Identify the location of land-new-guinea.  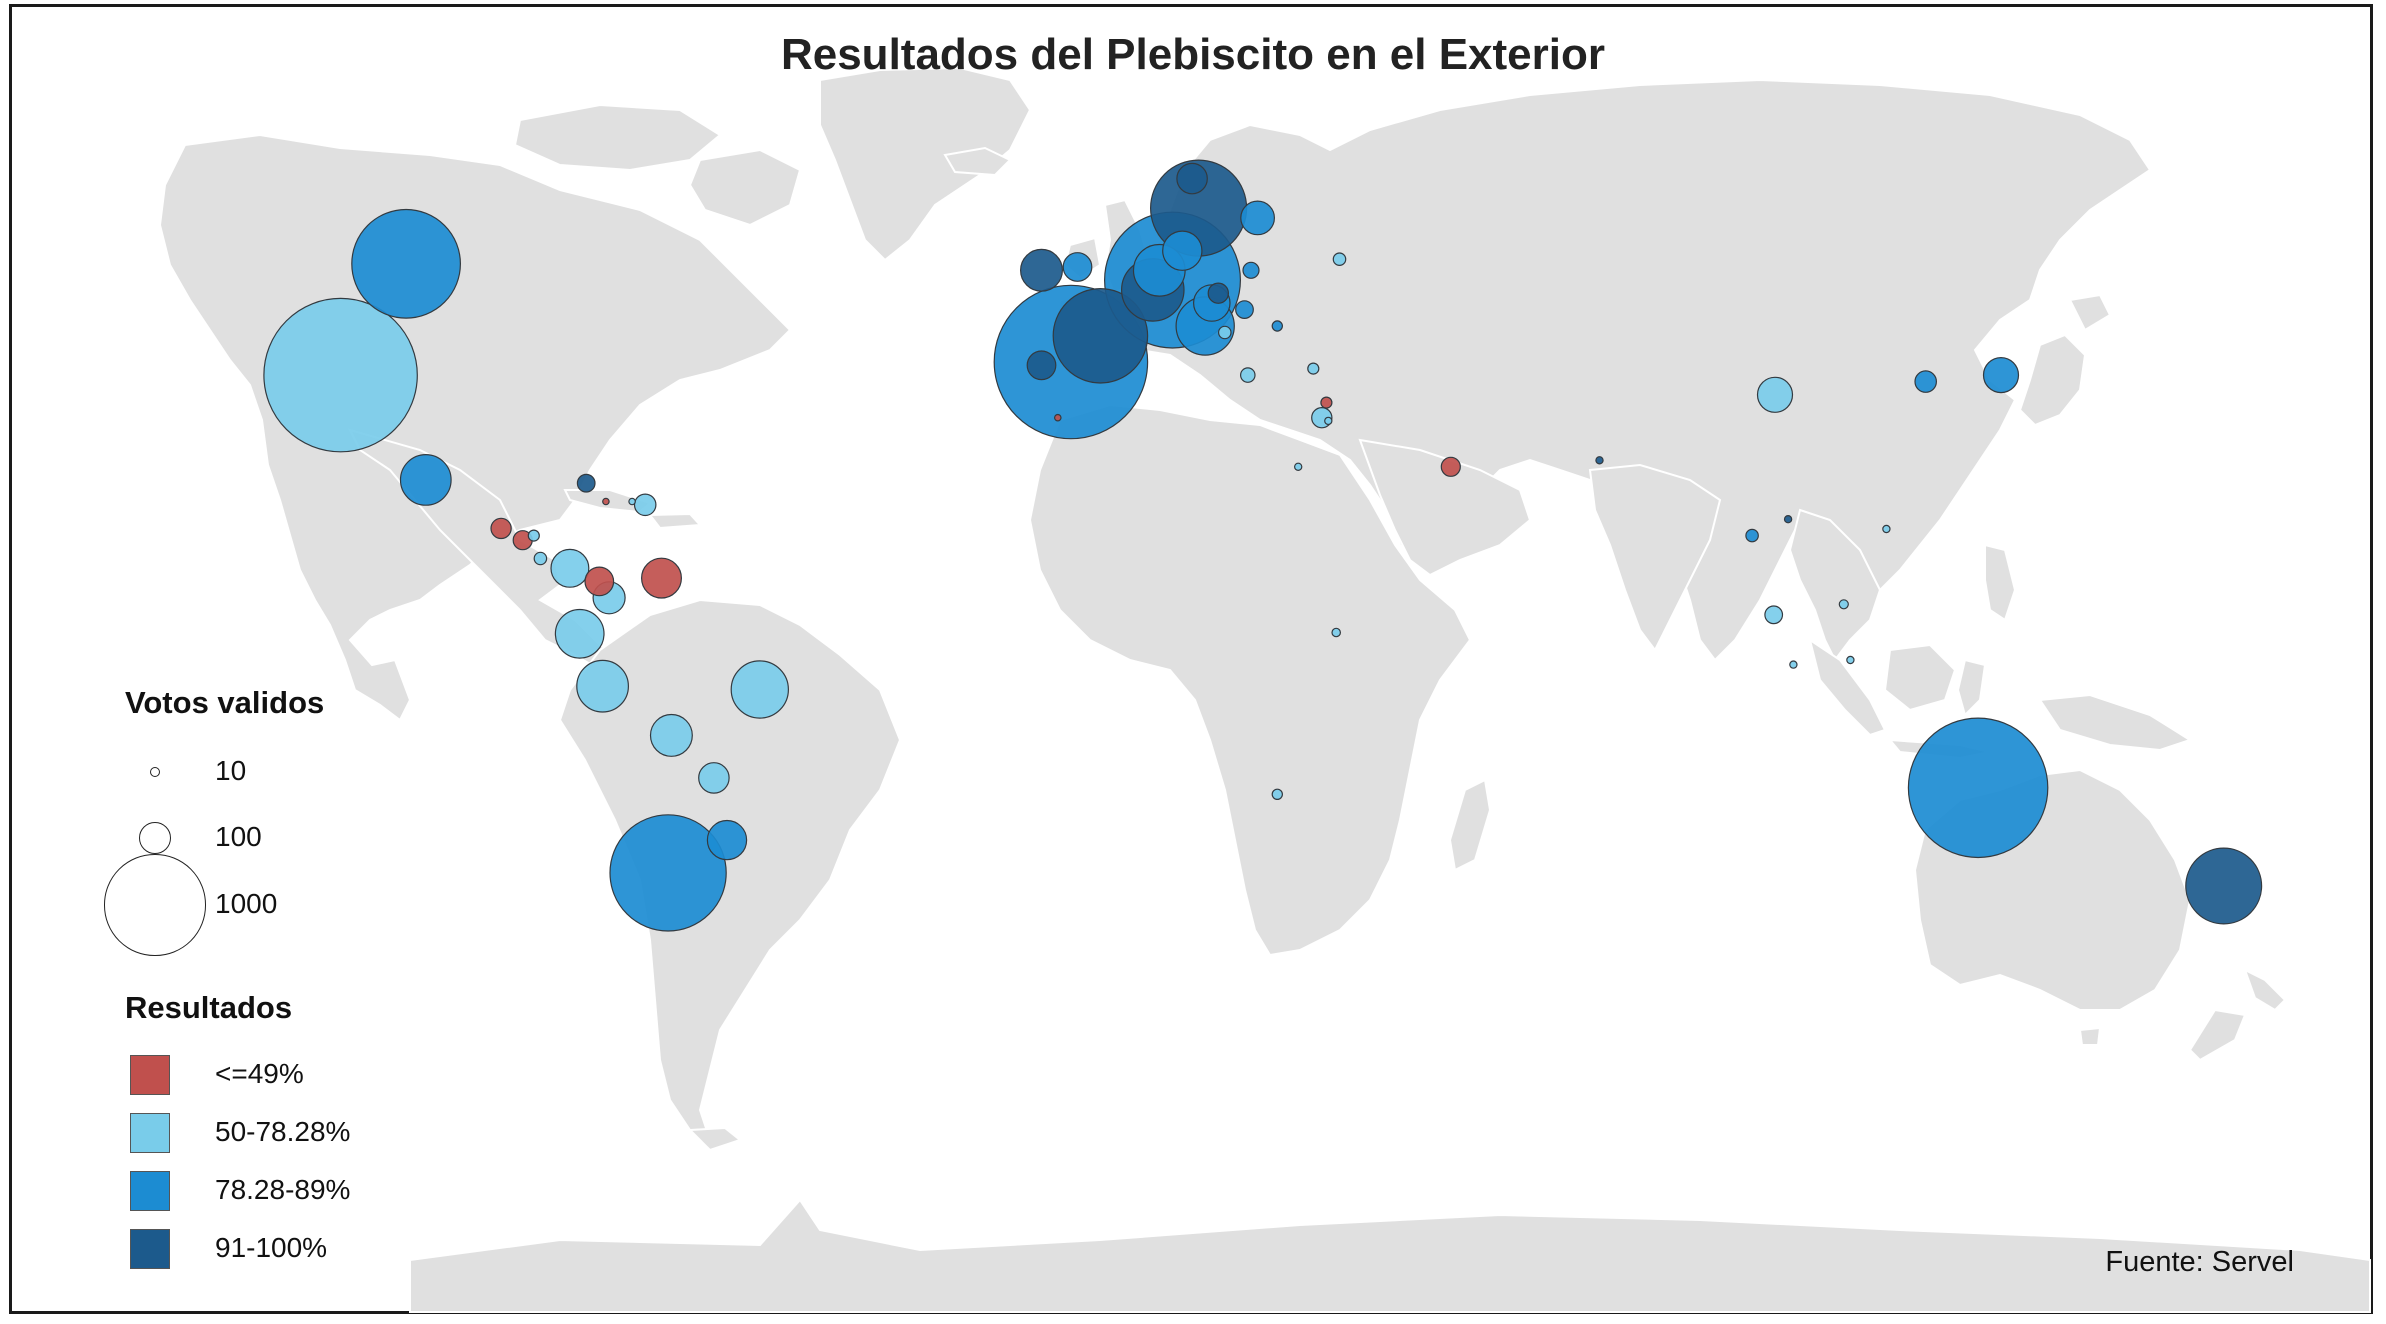
(2115, 722).